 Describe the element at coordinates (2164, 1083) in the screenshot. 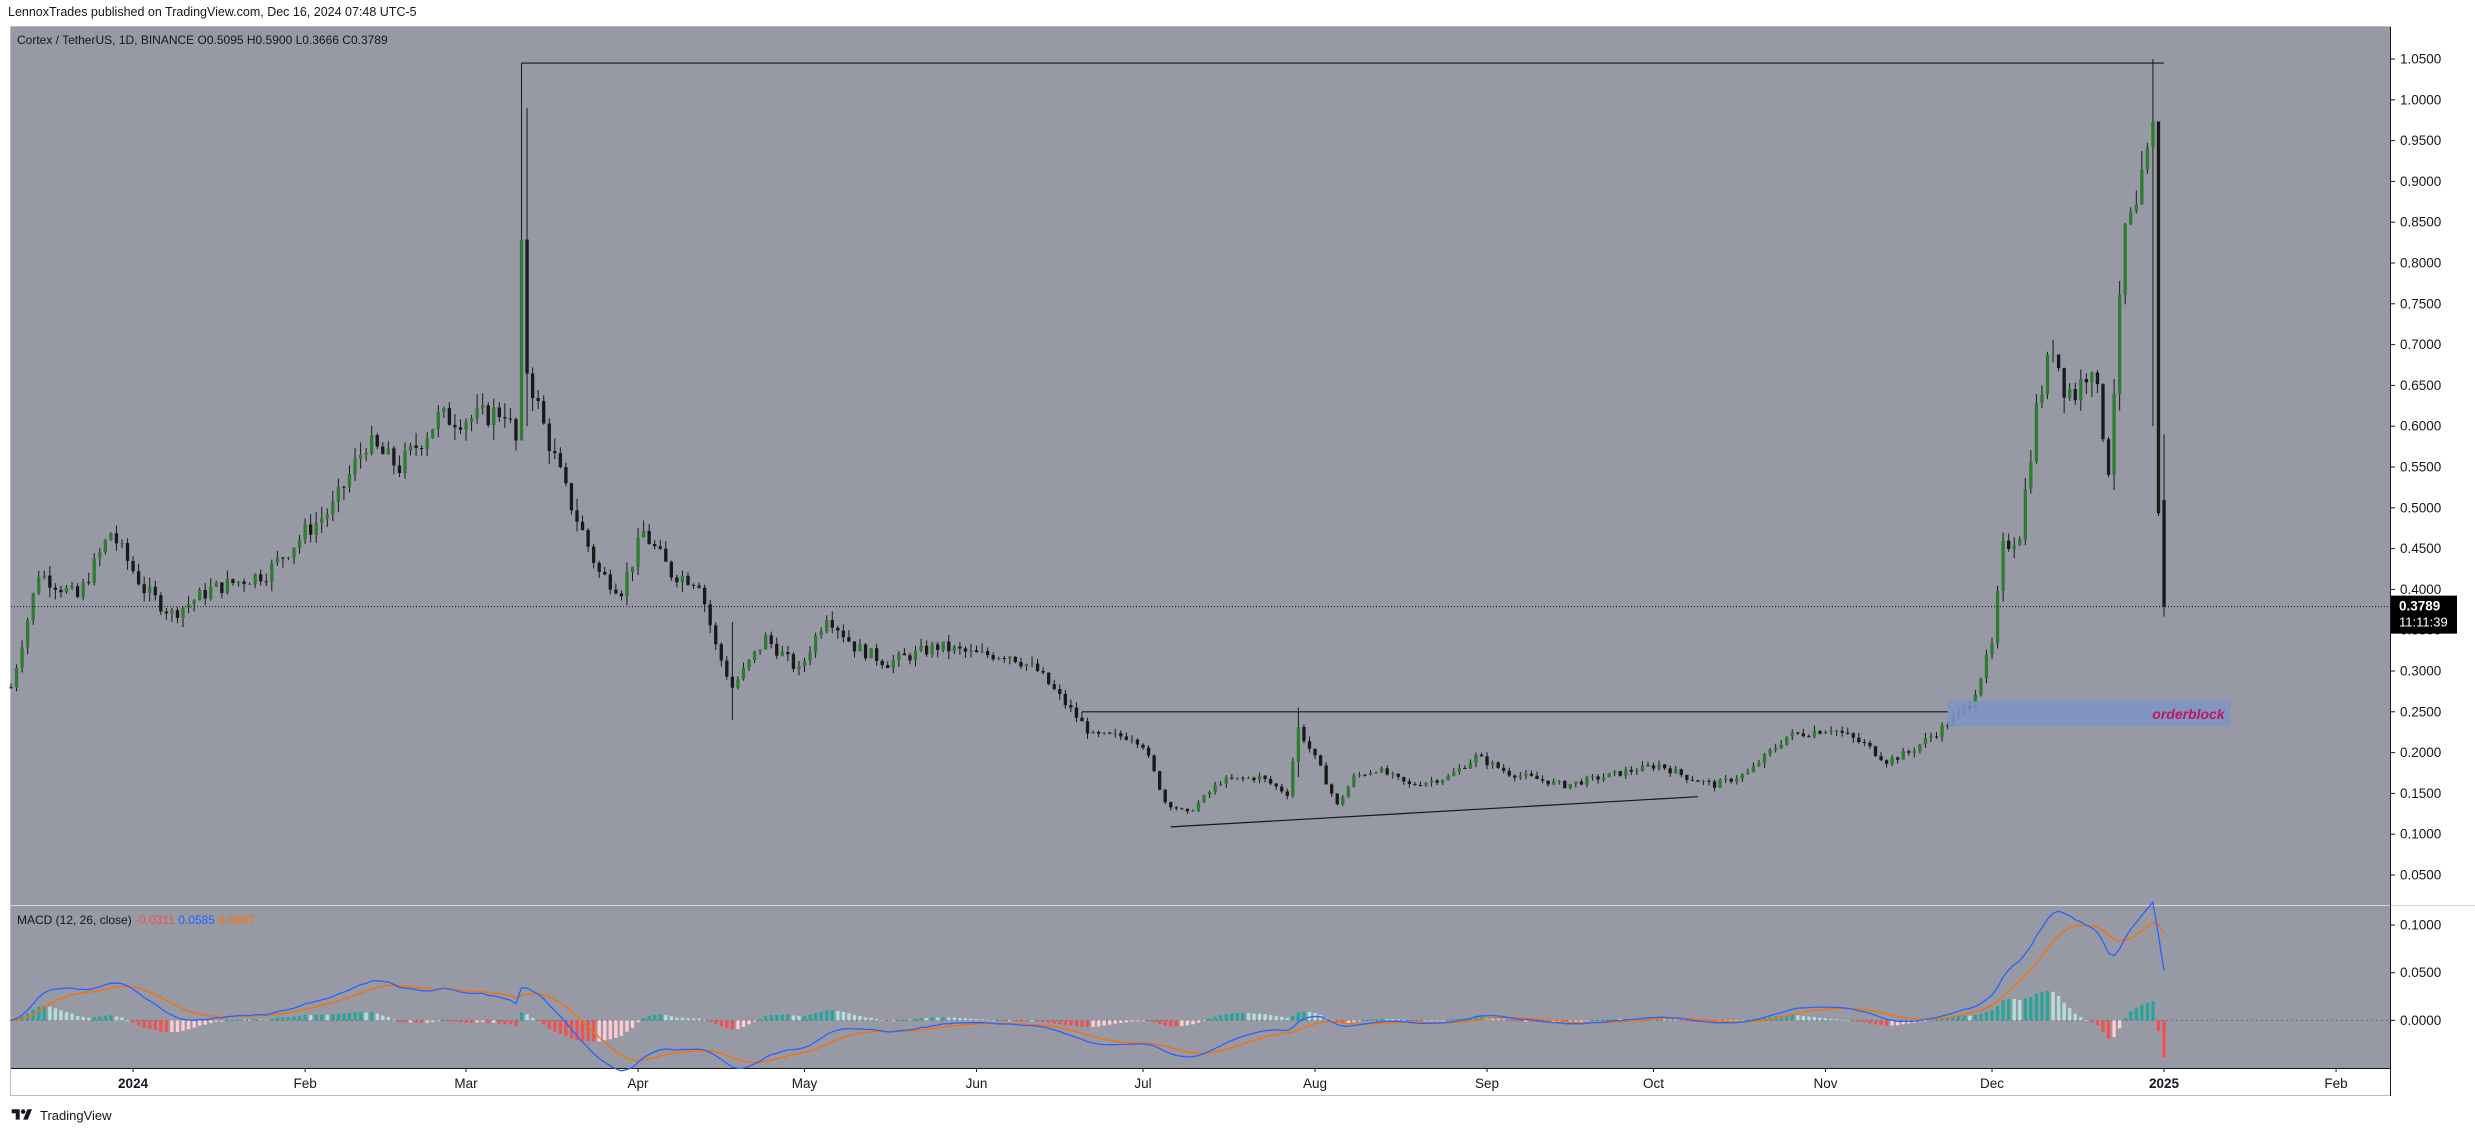

I see `time-tick-label: 2025` at that location.